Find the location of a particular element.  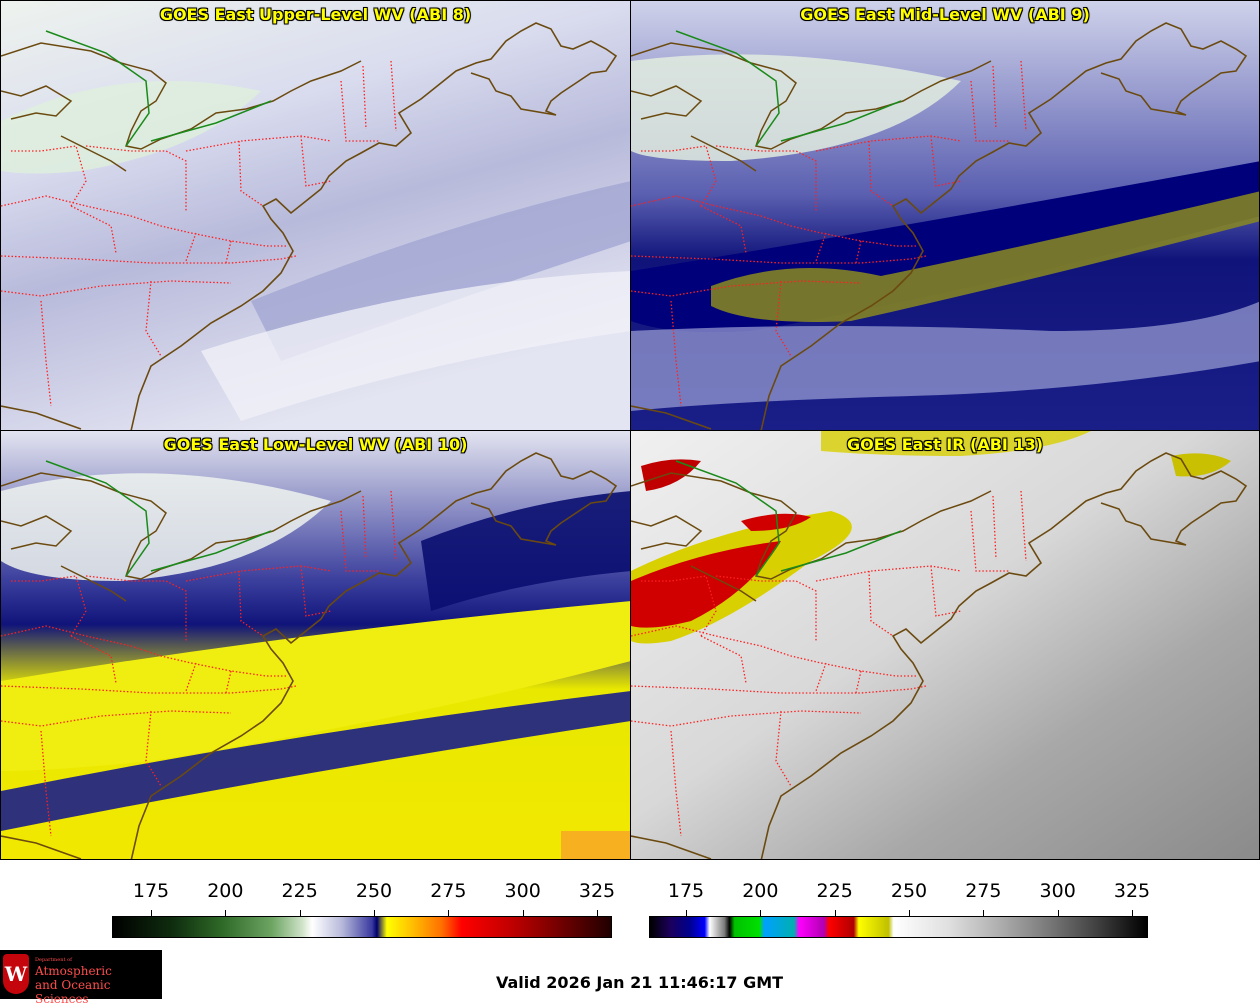

logo-dept: Department of is located at coordinates (53, 960).